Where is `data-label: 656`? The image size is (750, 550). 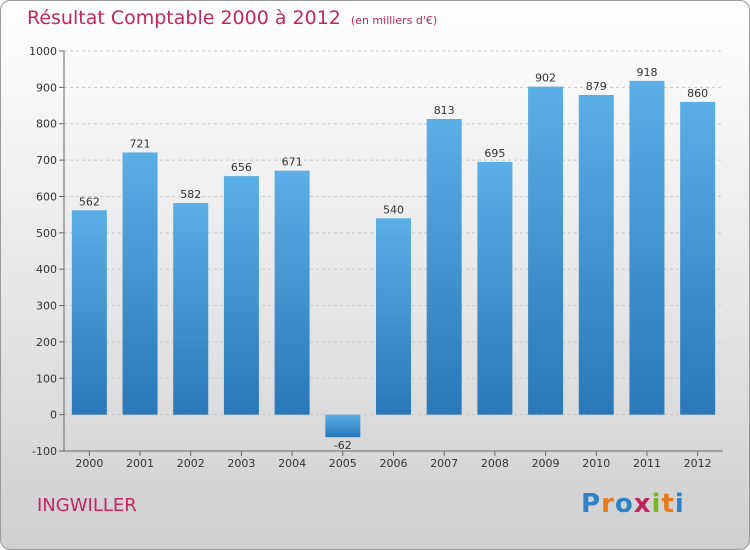
data-label: 656 is located at coordinates (241, 167).